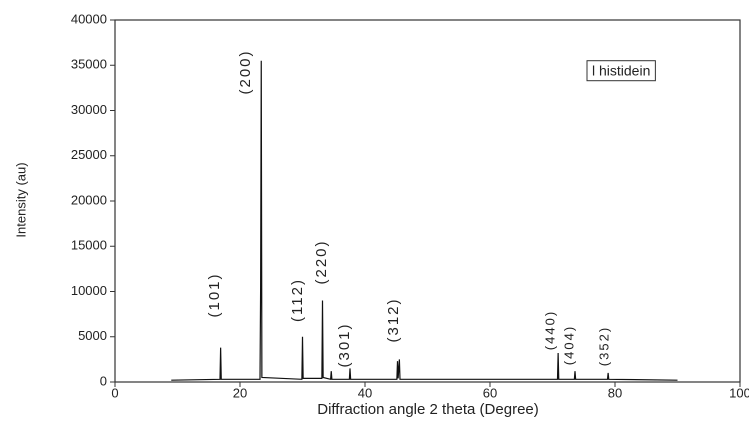 This screenshot has width=749, height=421. Describe the element at coordinates (103, 380) in the screenshot. I see `y-tick-label: 0` at that location.